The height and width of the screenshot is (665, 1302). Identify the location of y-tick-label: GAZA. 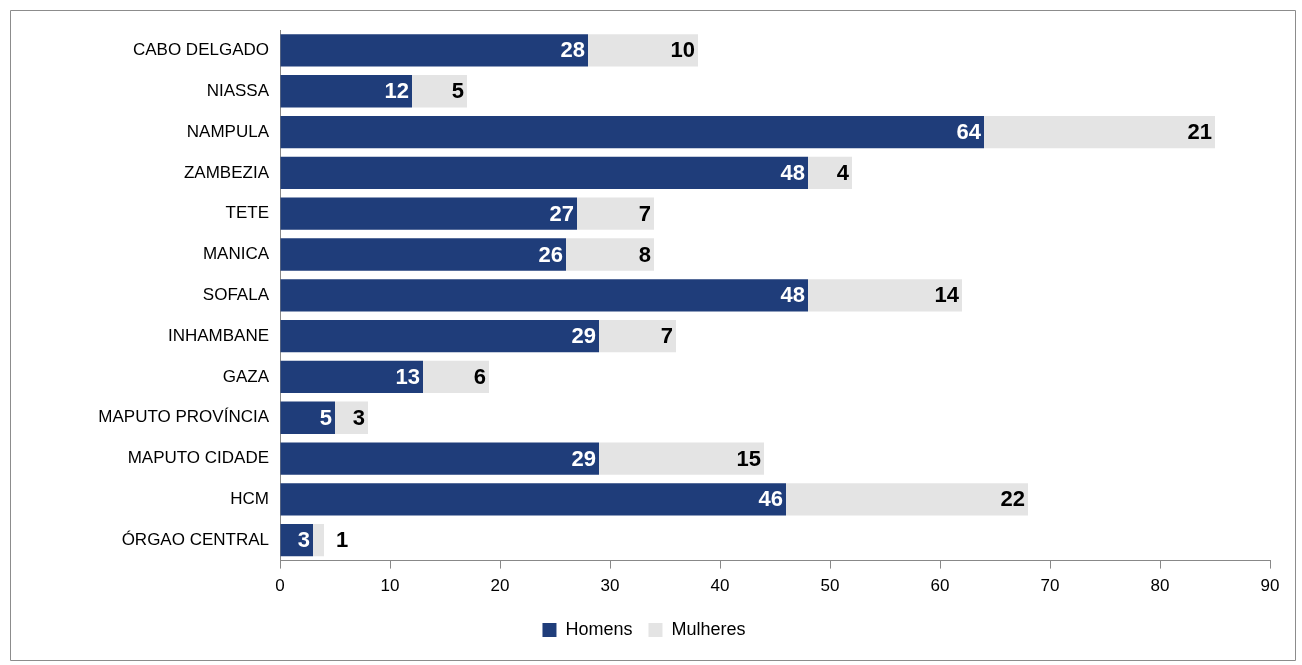
(246, 376).